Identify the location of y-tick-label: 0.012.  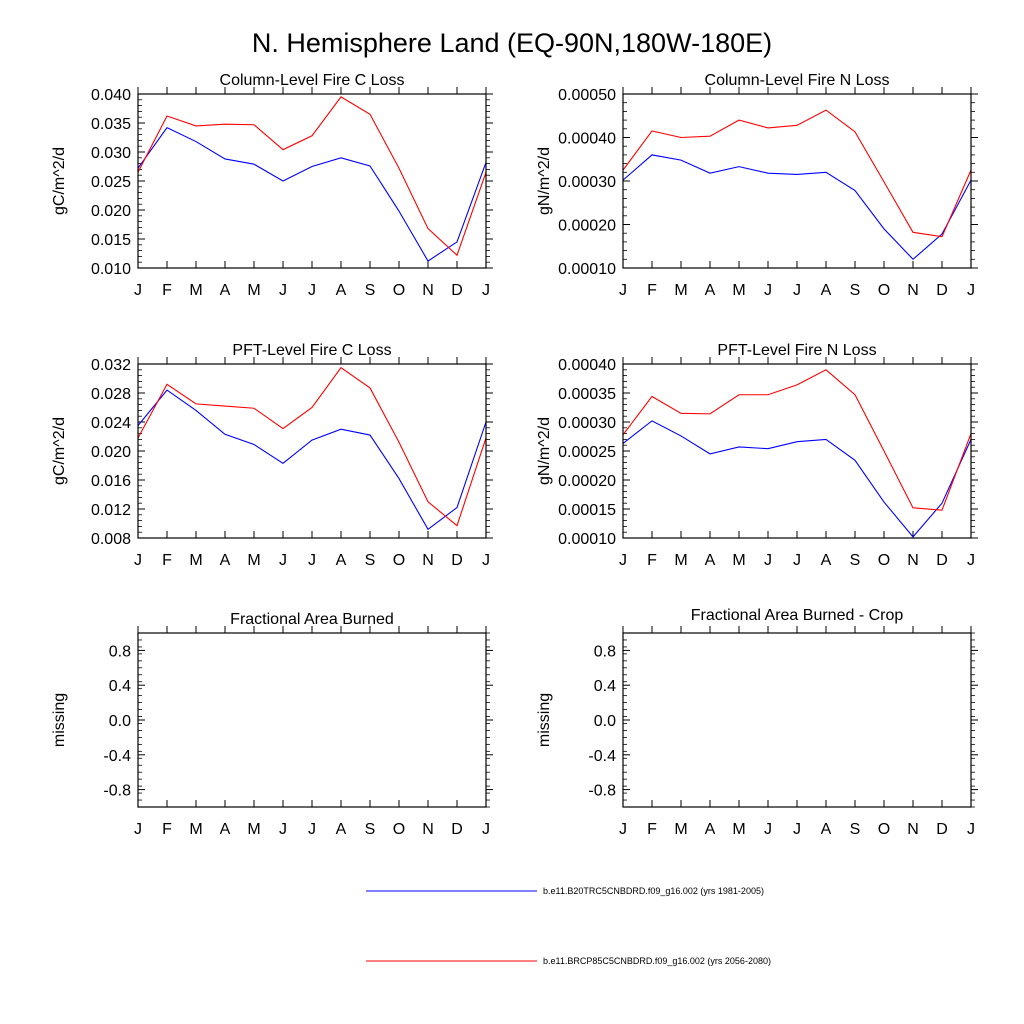
(111, 510).